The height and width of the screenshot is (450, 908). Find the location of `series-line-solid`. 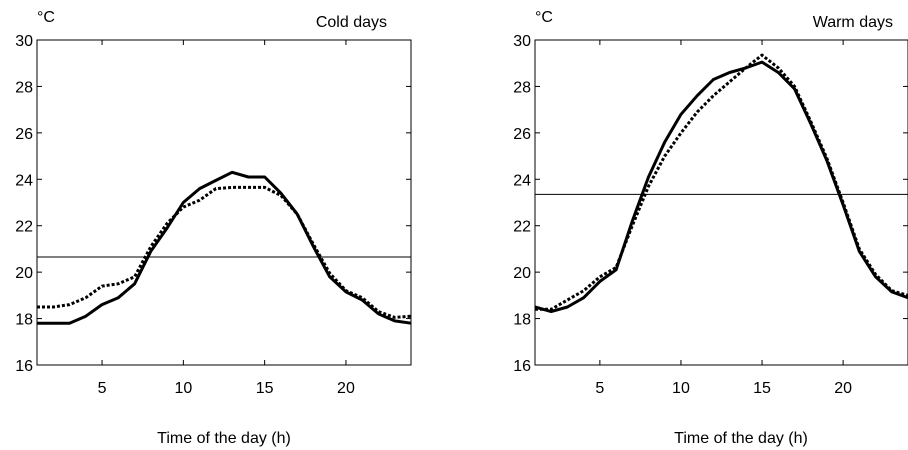

series-line-solid is located at coordinates (224, 247).